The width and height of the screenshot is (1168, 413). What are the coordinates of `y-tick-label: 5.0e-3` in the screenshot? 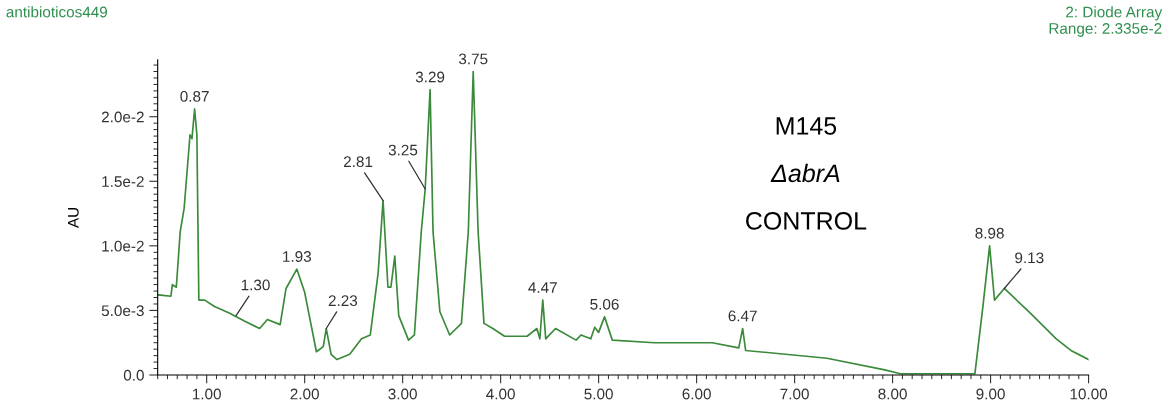 It's located at (122, 311).